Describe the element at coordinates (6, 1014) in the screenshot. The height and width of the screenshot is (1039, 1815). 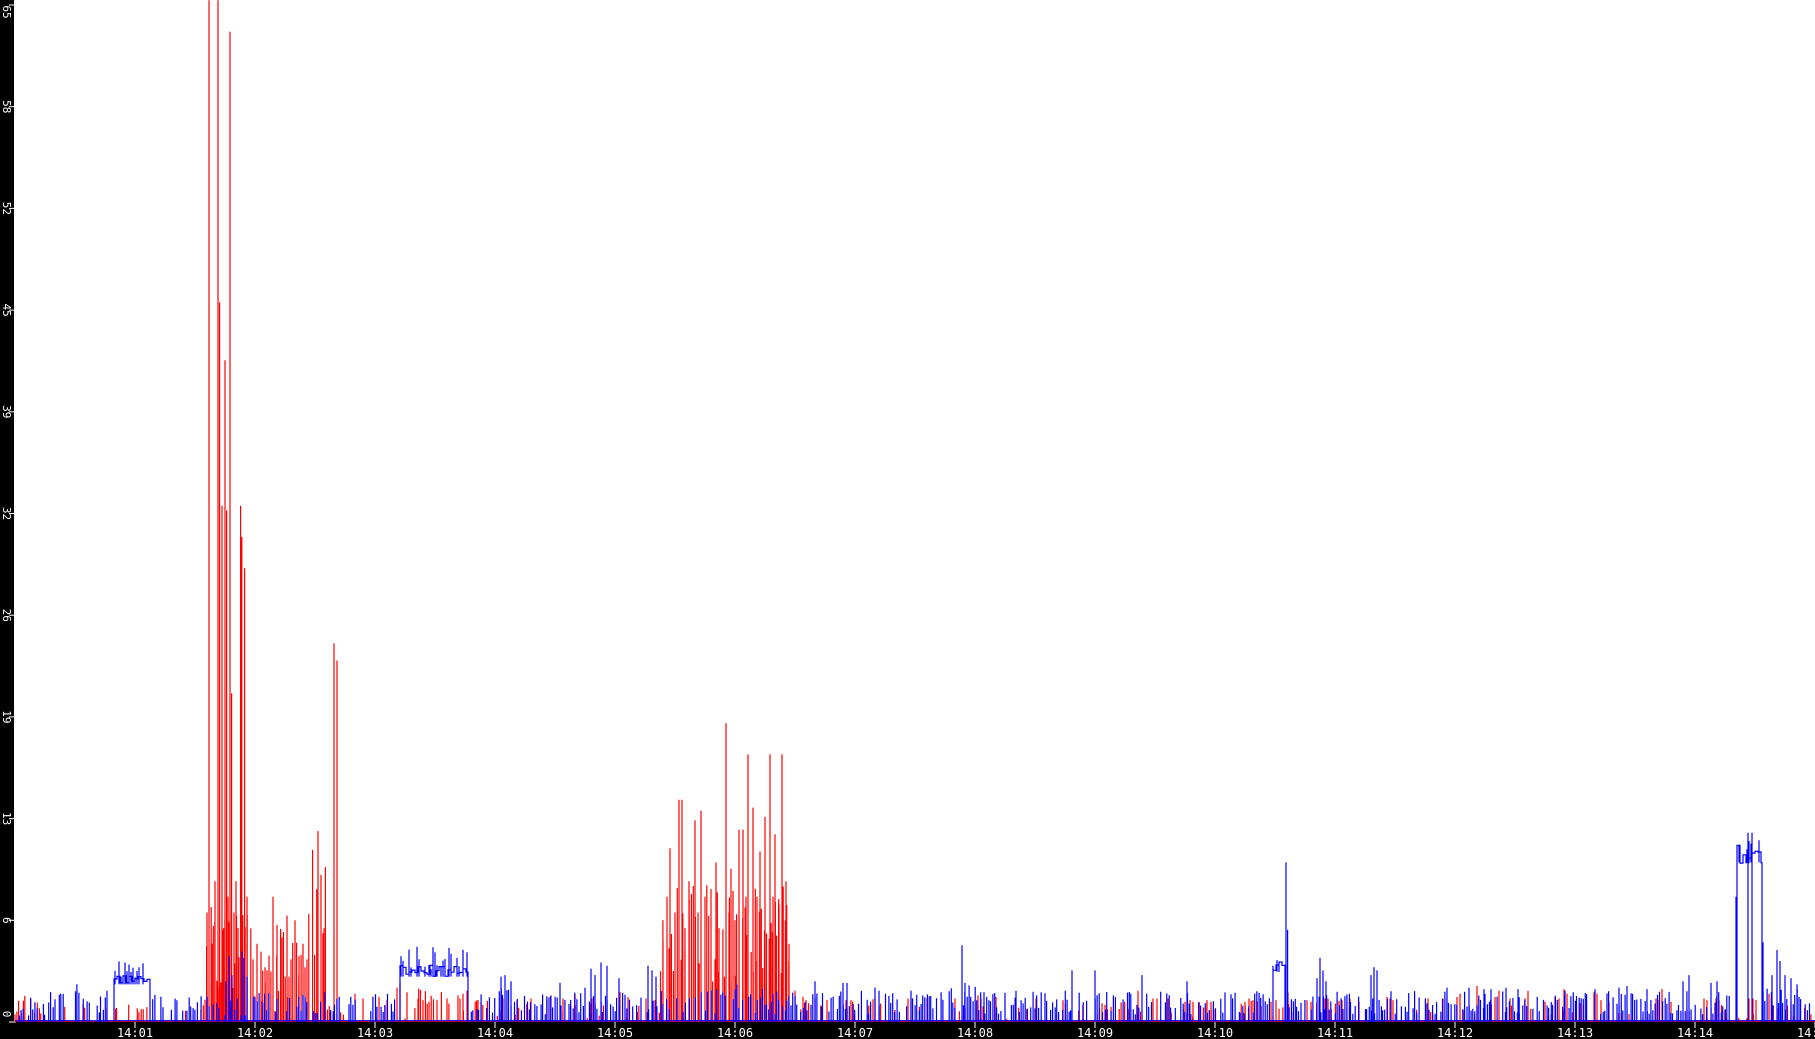
I see `y-tick-label: 0` at that location.